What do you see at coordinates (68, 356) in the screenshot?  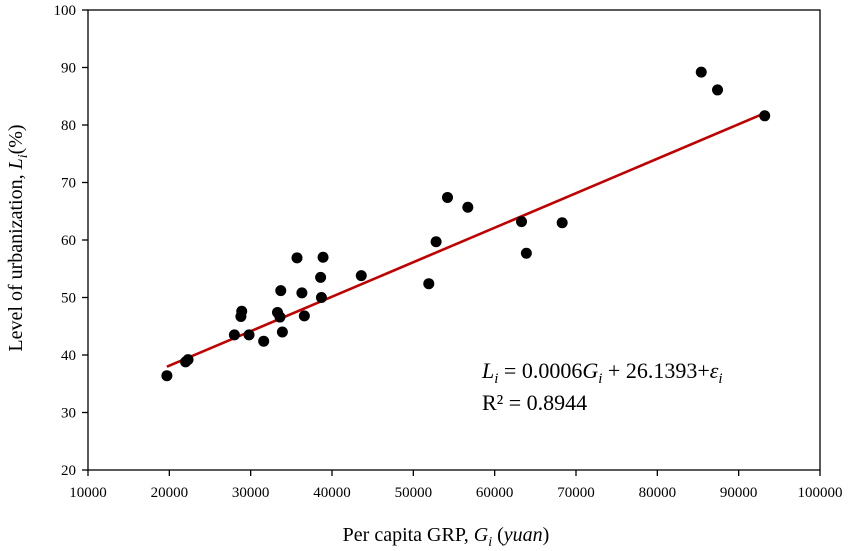 I see `y-tick-label: 40` at bounding box center [68, 356].